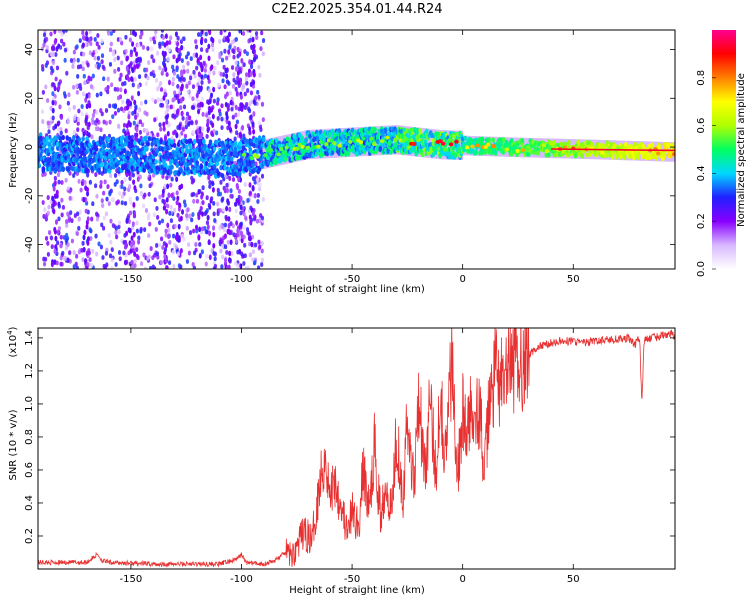 Image resolution: width=750 pixels, height=600 pixels. What do you see at coordinates (701, 126) in the screenshot?
I see `colorbar-tick-label: 0.6` at bounding box center [701, 126].